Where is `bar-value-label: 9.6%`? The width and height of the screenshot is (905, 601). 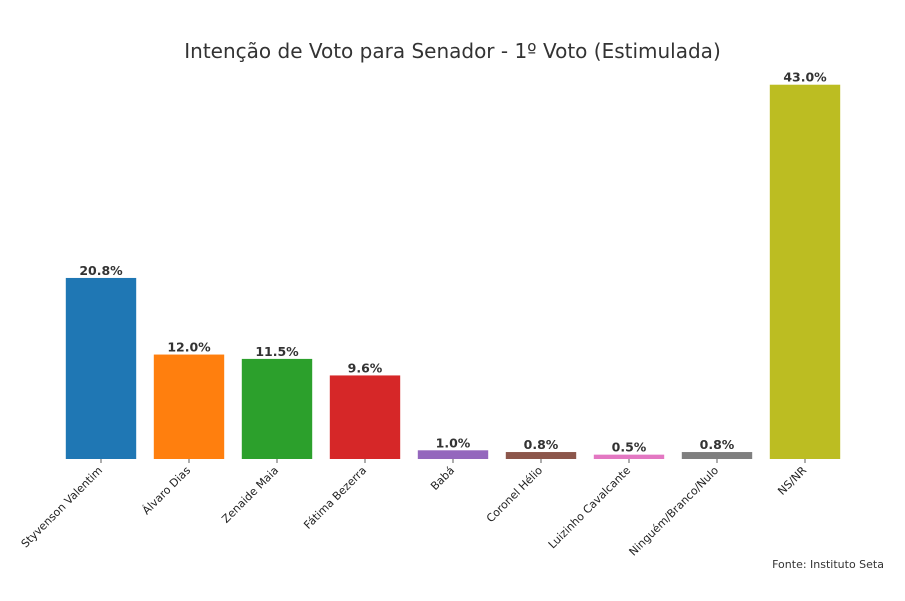 bar-value-label: 9.6% is located at coordinates (365, 367).